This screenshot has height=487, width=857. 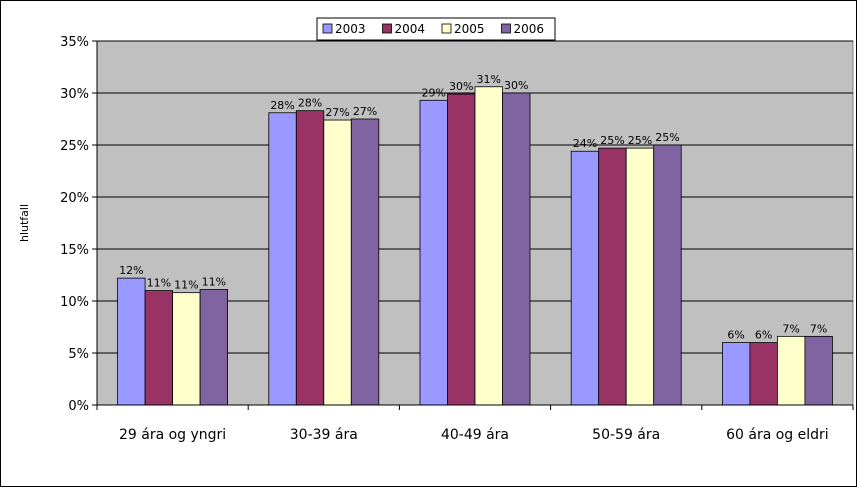 What do you see at coordinates (74, 224) in the screenshot?
I see `y-tick-labels: 0% 5% 10% 15% 20% 25% 30% 35%` at bounding box center [74, 224].